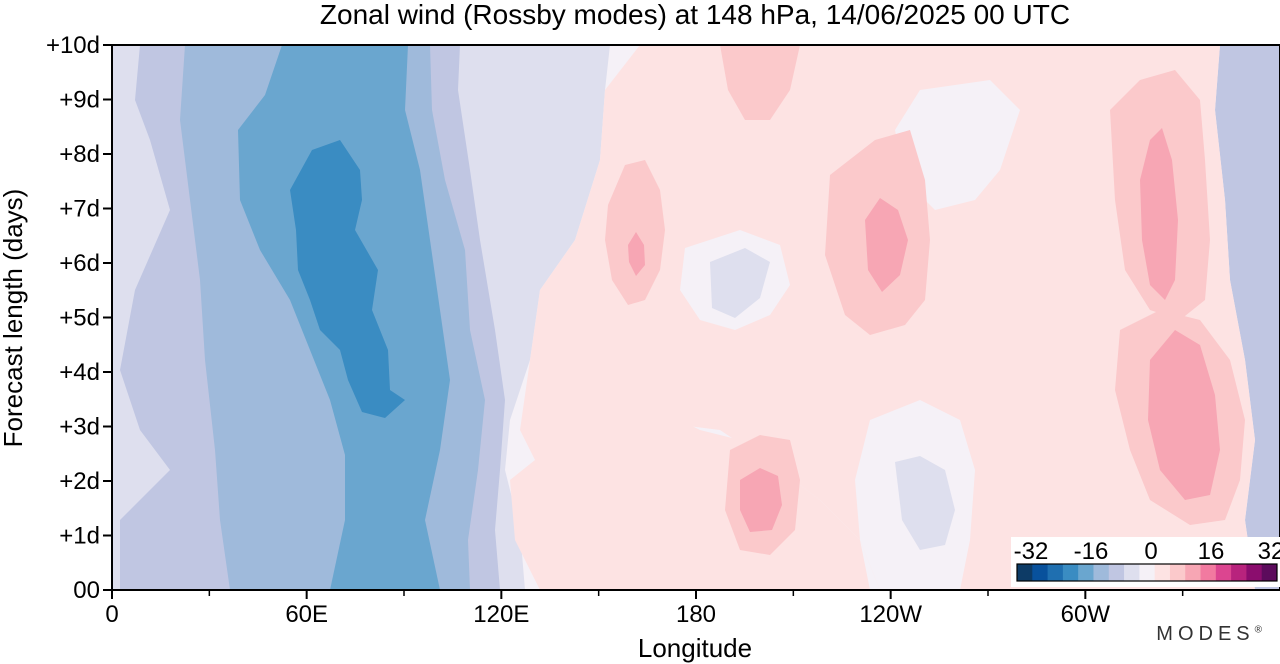 Image resolution: width=1280 pixels, height=664 pixels. I want to click on watermark-mark: ®, so click(1258, 630).